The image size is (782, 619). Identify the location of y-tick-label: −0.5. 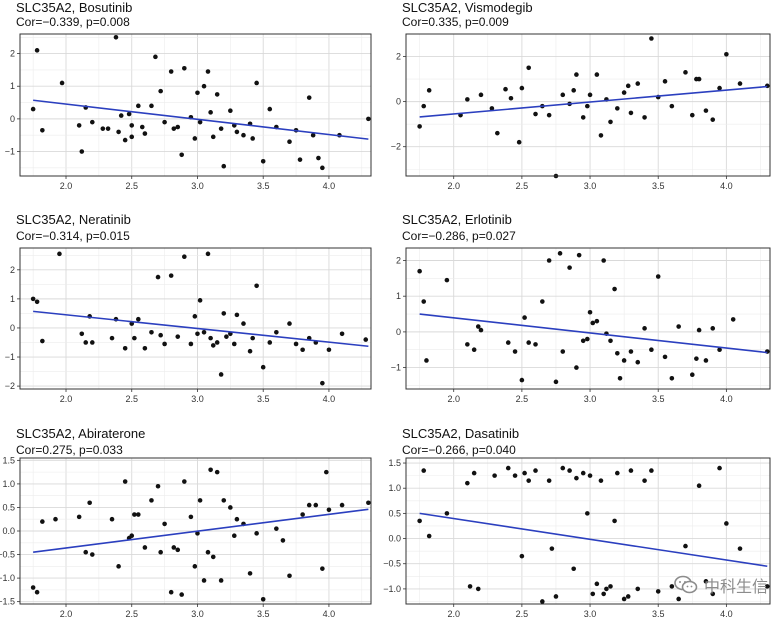
(392, 564).